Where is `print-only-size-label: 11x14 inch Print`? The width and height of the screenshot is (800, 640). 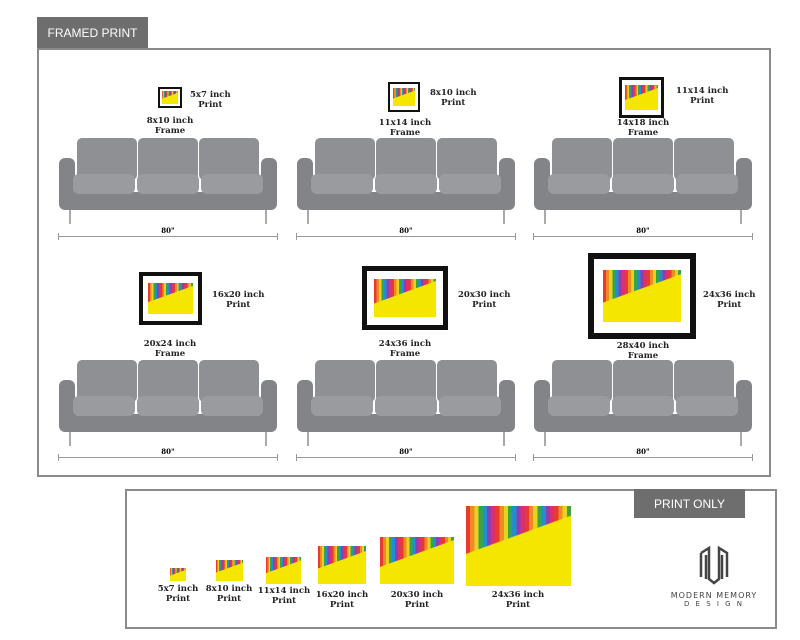 print-only-size-label: 11x14 inch Print is located at coordinates (284, 596).